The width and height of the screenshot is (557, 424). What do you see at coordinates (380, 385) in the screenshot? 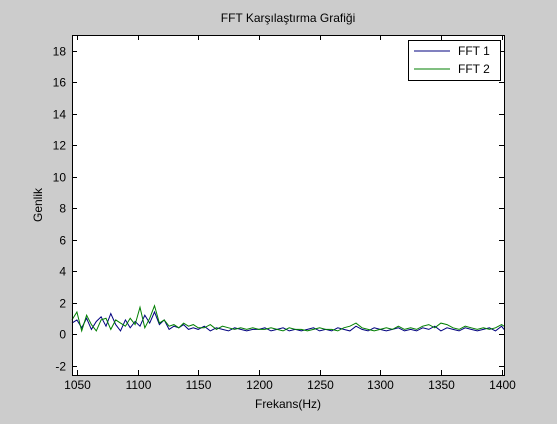
I see `x-tick-label: 1300` at bounding box center [380, 385].